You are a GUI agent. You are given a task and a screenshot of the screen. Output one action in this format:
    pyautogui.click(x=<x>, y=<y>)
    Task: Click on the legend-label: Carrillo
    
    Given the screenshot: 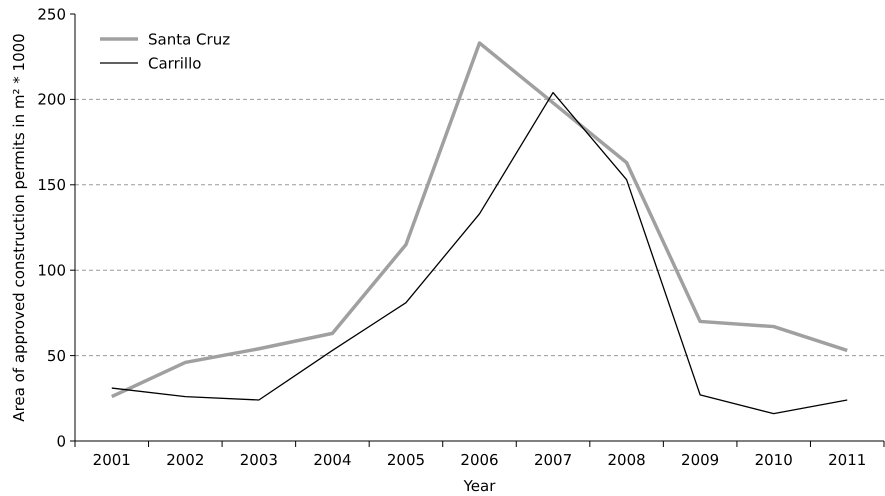 What is the action you would take?
    pyautogui.click(x=175, y=63)
    